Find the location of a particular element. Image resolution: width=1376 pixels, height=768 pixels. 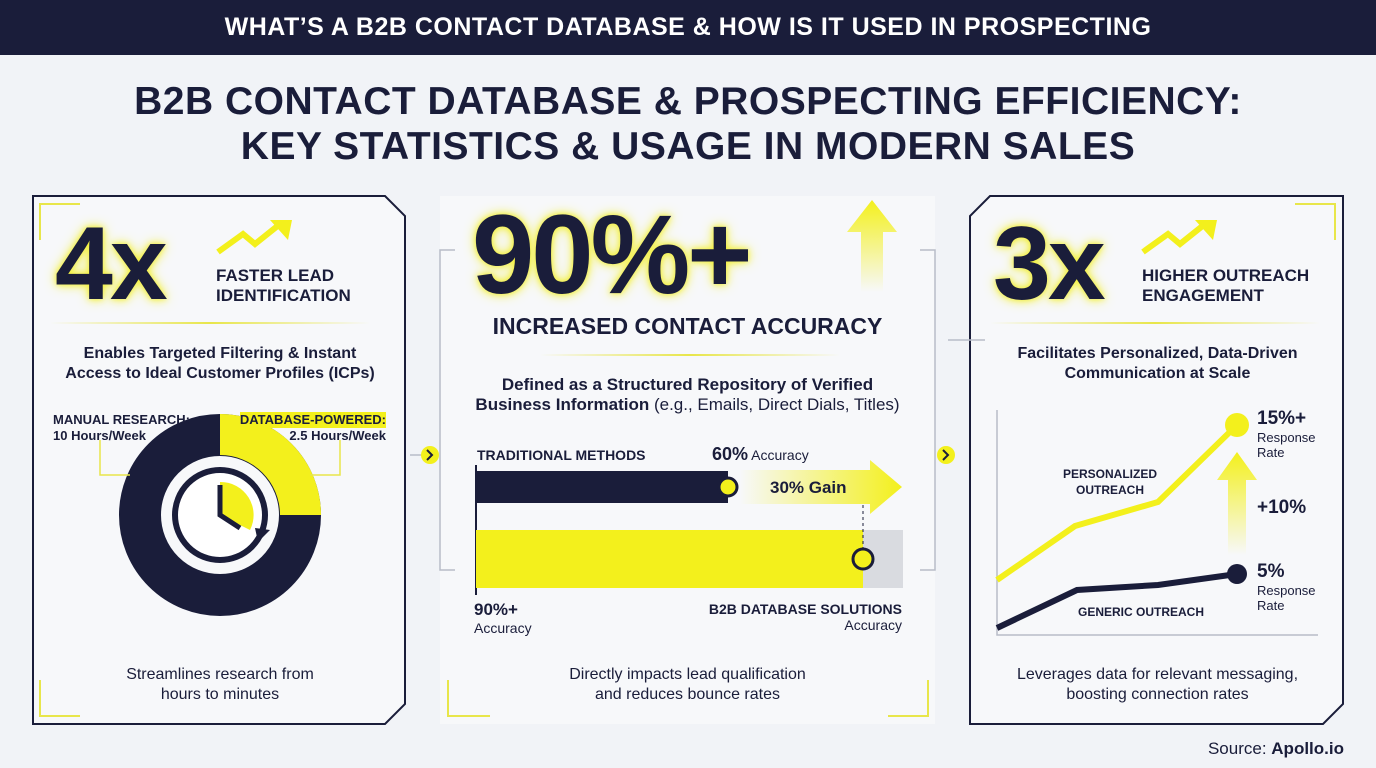

connector-right is located at coordinates (952, 410).